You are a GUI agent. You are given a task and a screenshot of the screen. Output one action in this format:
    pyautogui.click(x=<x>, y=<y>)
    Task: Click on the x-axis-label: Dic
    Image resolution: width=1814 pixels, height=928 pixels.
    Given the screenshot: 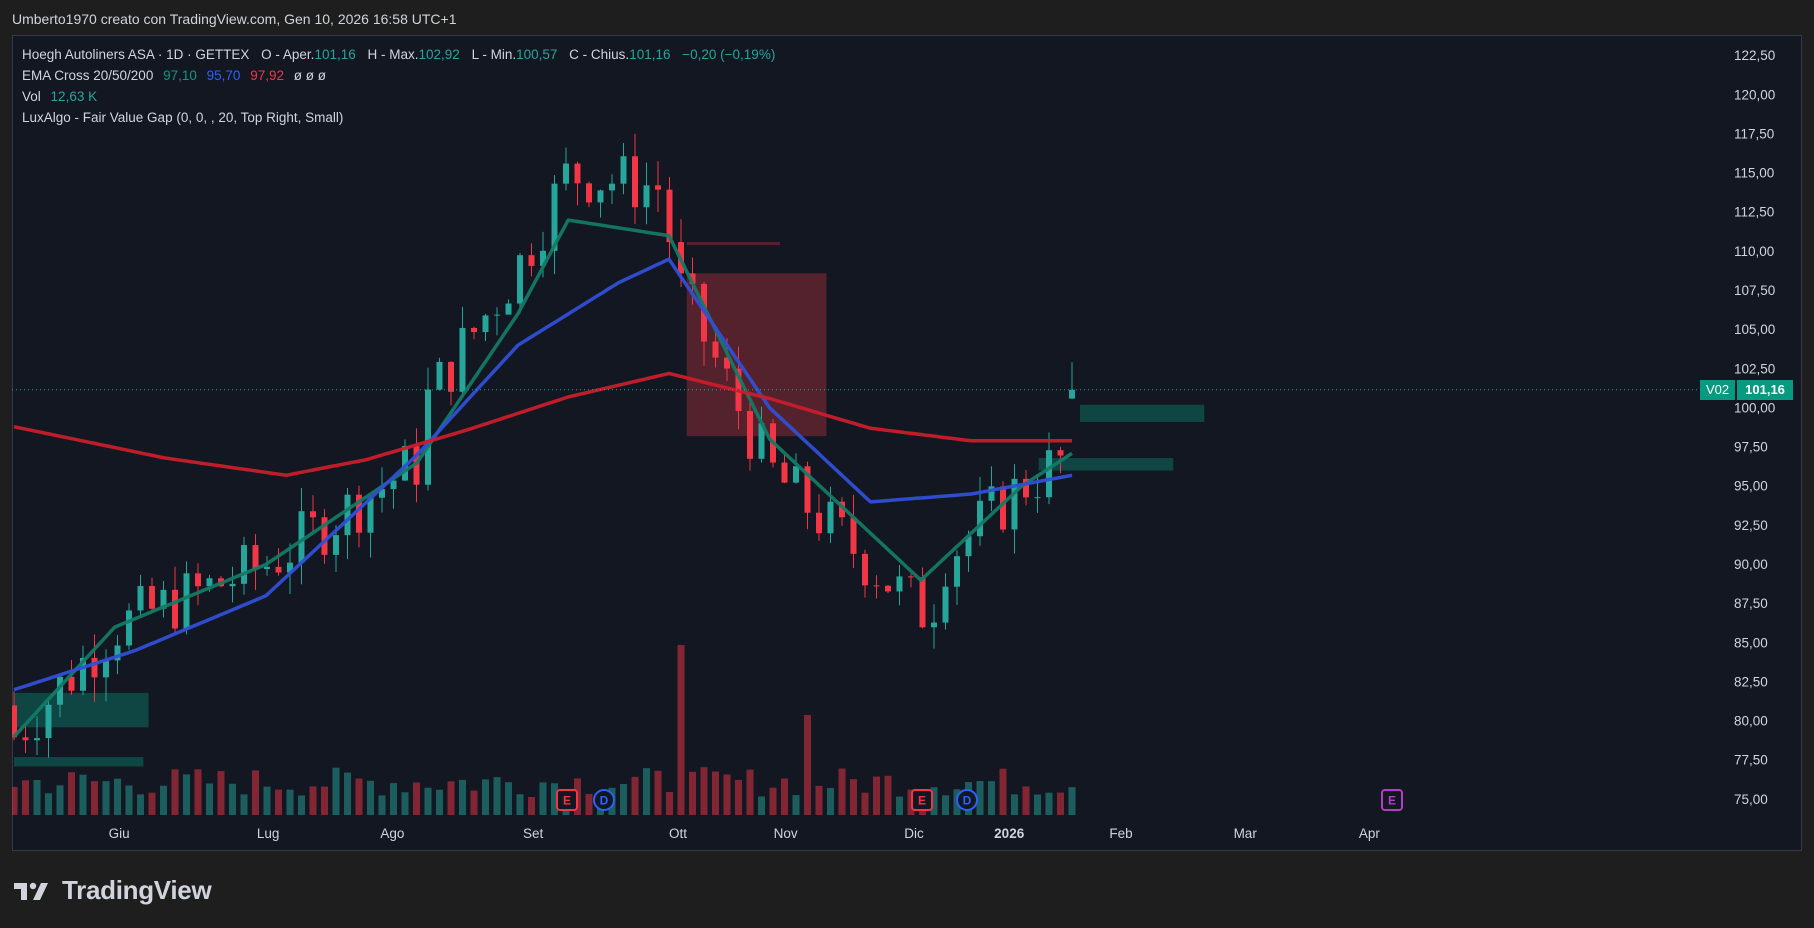 What is the action you would take?
    pyautogui.click(x=914, y=833)
    